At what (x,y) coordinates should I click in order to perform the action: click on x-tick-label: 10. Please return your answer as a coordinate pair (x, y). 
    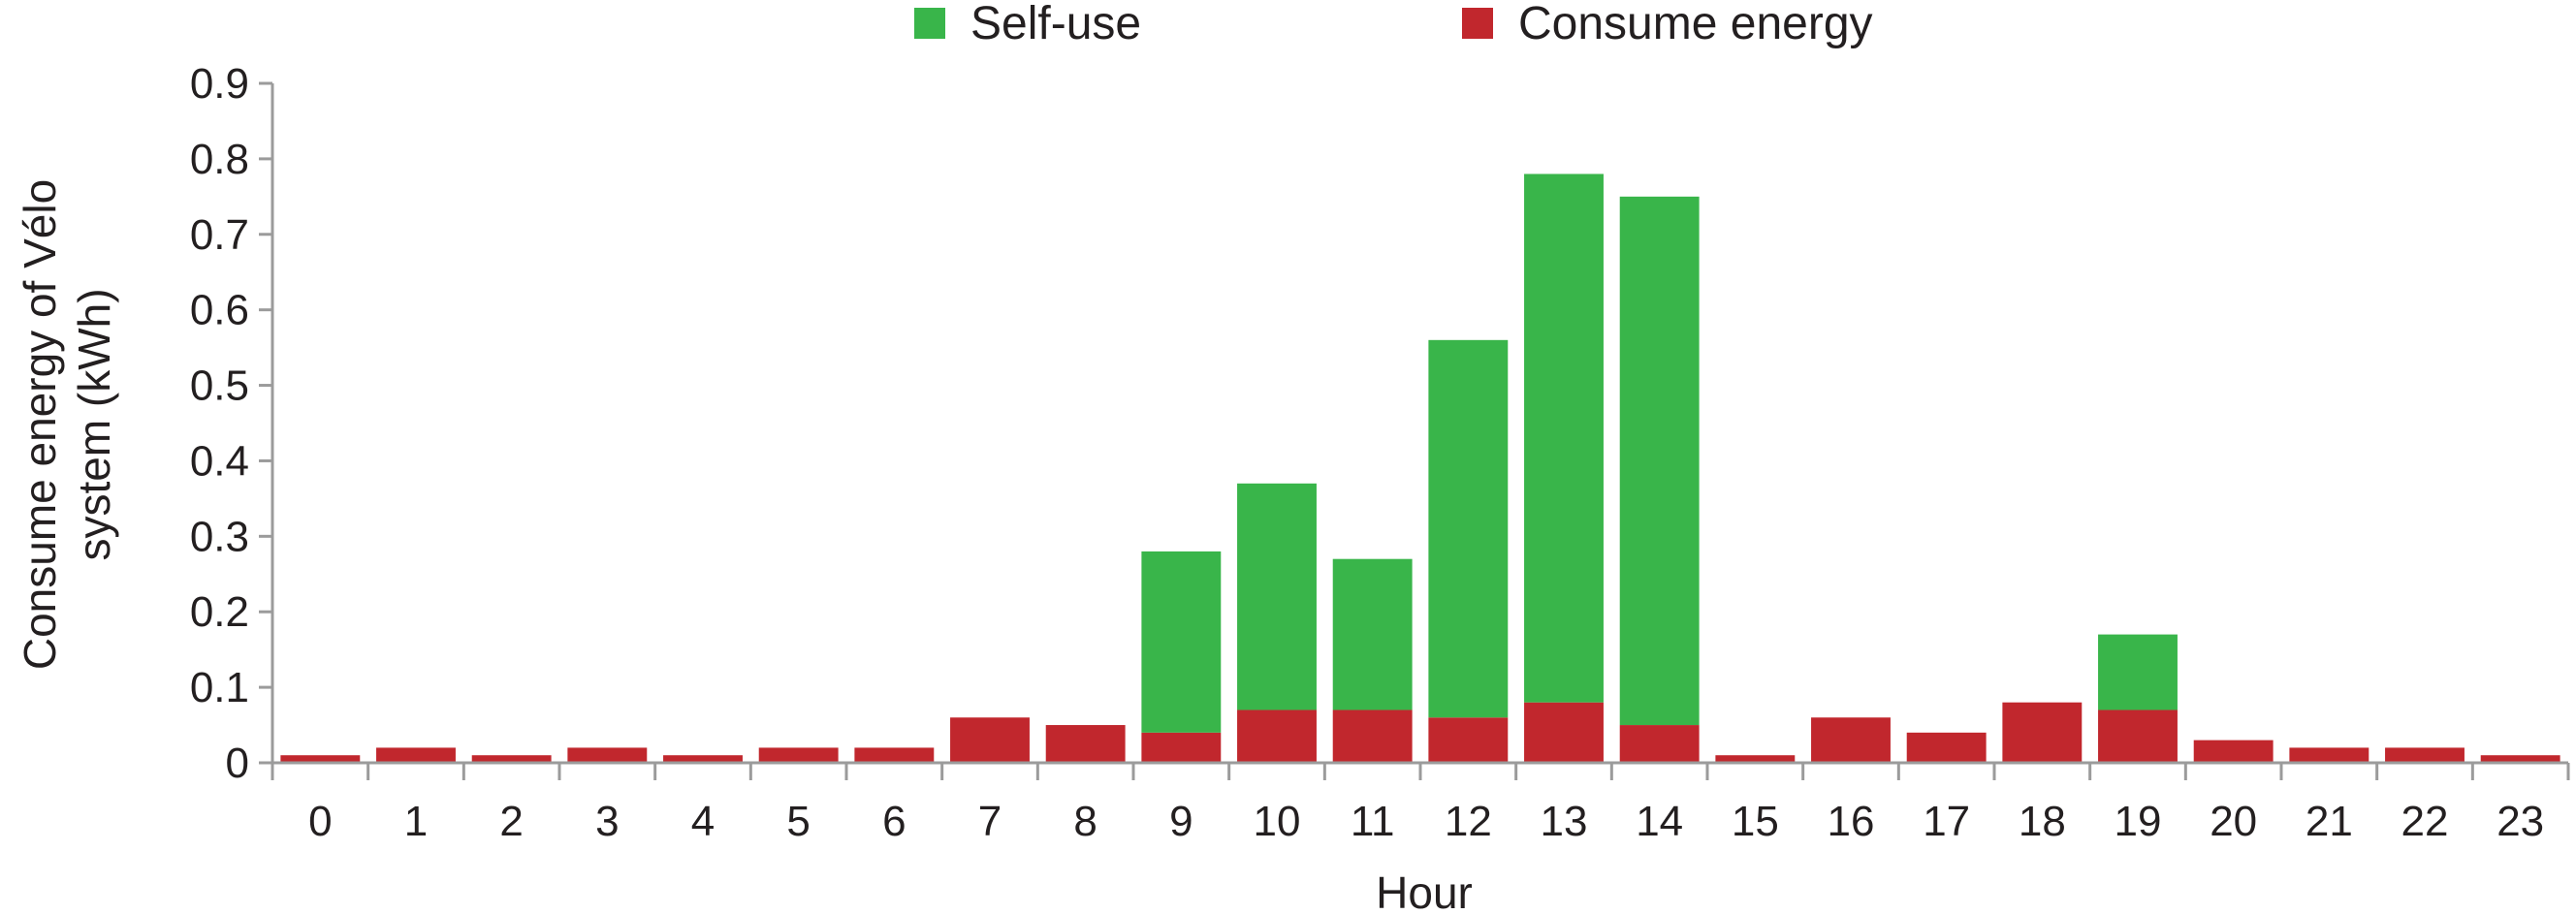
    Looking at the image, I should click on (1277, 821).